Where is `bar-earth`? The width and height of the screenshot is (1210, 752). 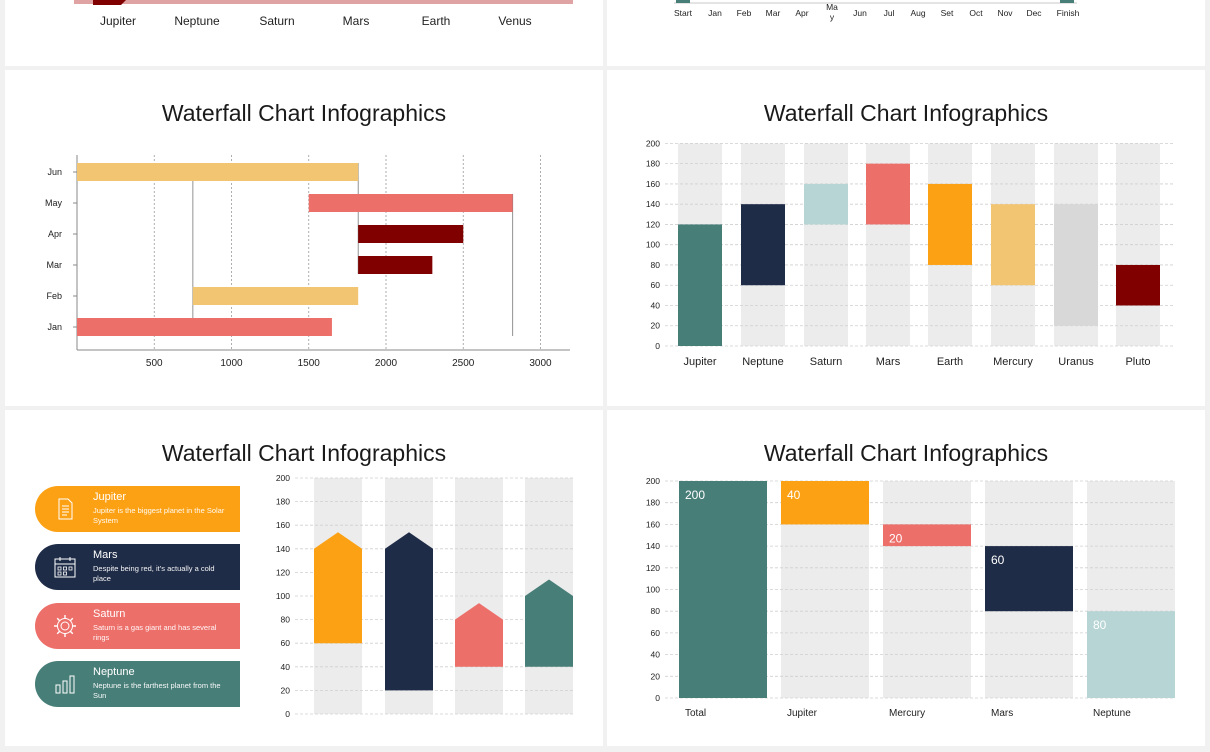
bar-earth is located at coordinates (950, 224).